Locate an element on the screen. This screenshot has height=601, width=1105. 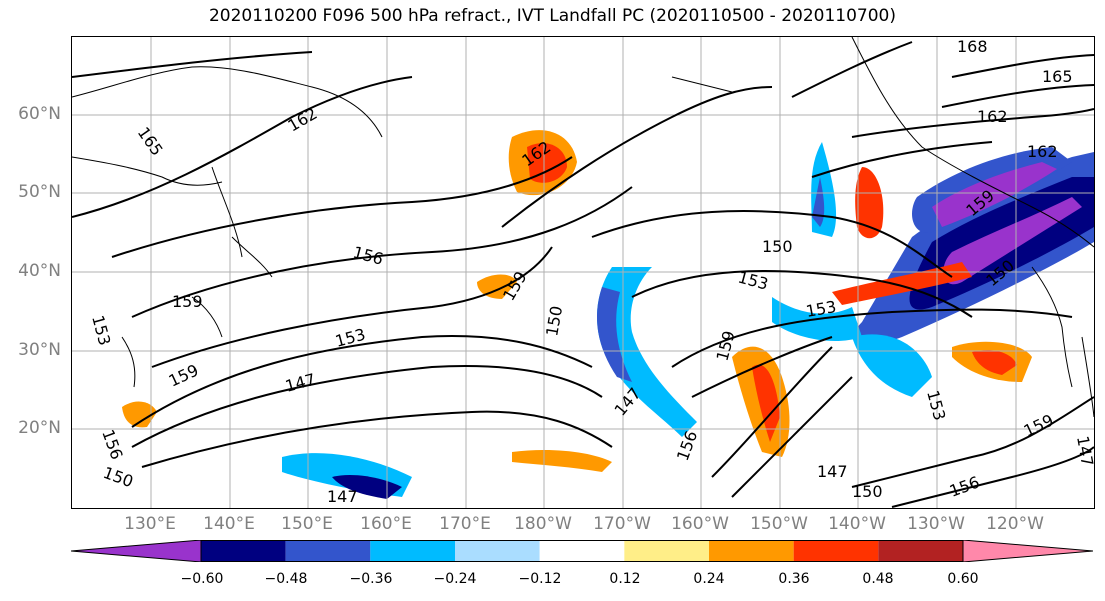
blue-arc is located at coordinates (647, 352).